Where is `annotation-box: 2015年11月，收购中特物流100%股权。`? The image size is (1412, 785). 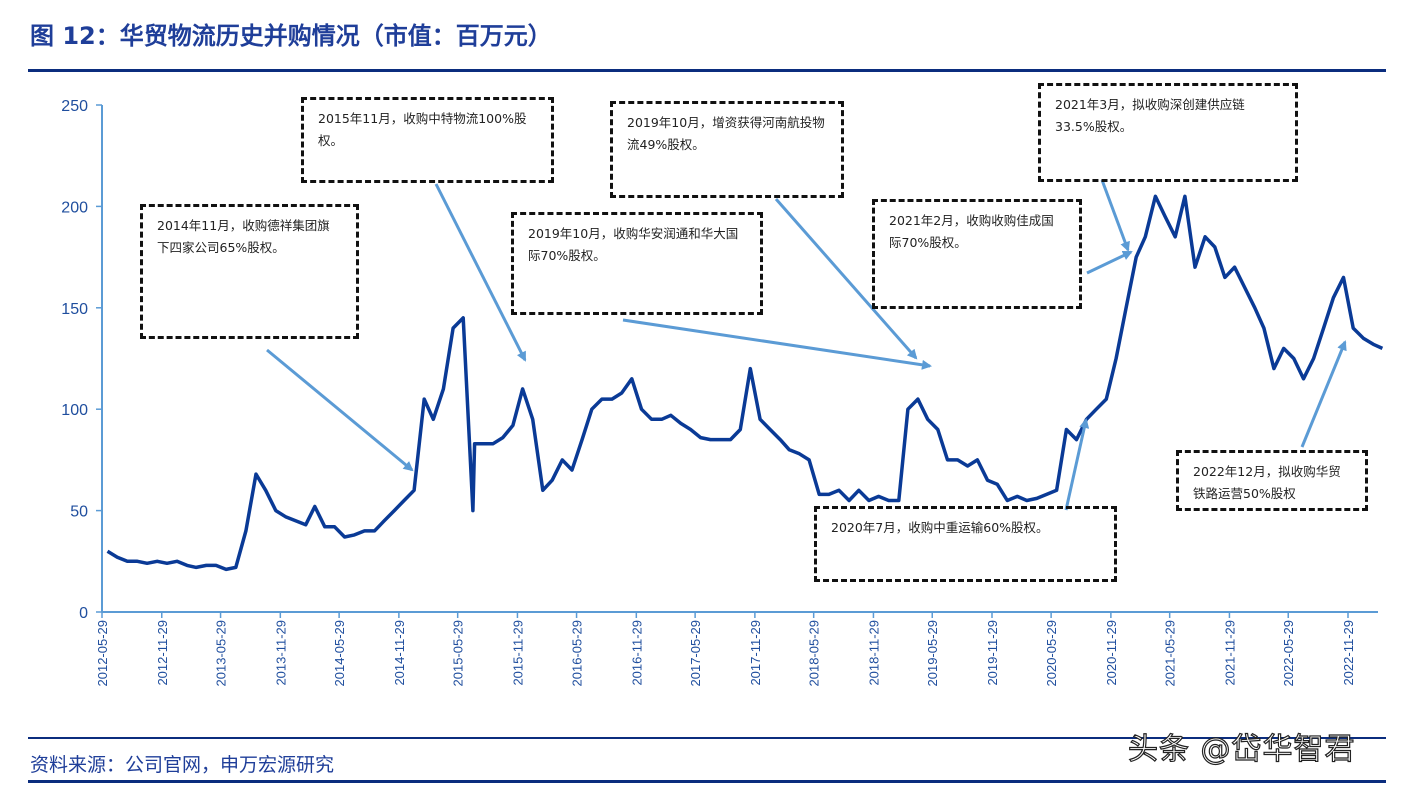
annotation-box: 2015年11月，收购中特物流100%股权。 is located at coordinates (427, 140).